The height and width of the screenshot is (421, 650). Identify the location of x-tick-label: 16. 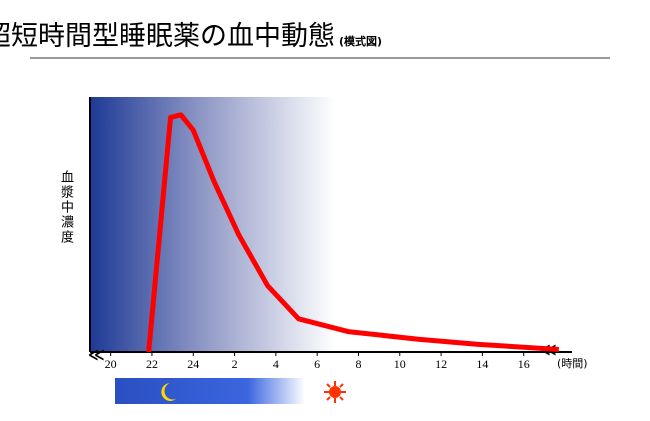
(524, 364).